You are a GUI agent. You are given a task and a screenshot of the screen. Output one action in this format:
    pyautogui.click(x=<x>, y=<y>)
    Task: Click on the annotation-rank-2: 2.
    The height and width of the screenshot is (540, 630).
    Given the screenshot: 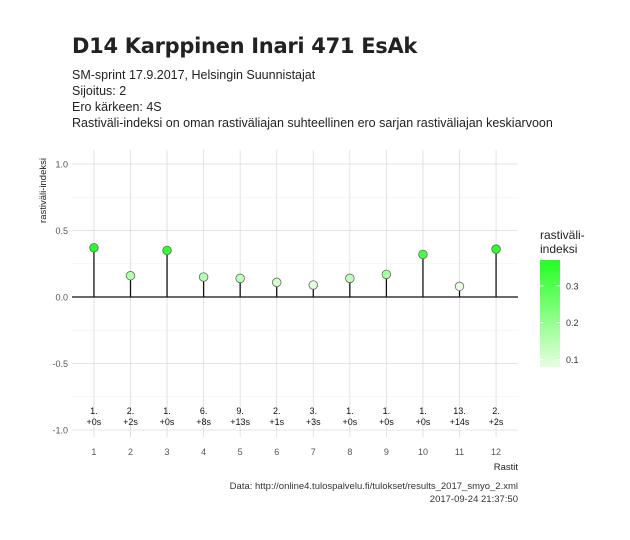 What is the action you would take?
    pyautogui.click(x=131, y=411)
    